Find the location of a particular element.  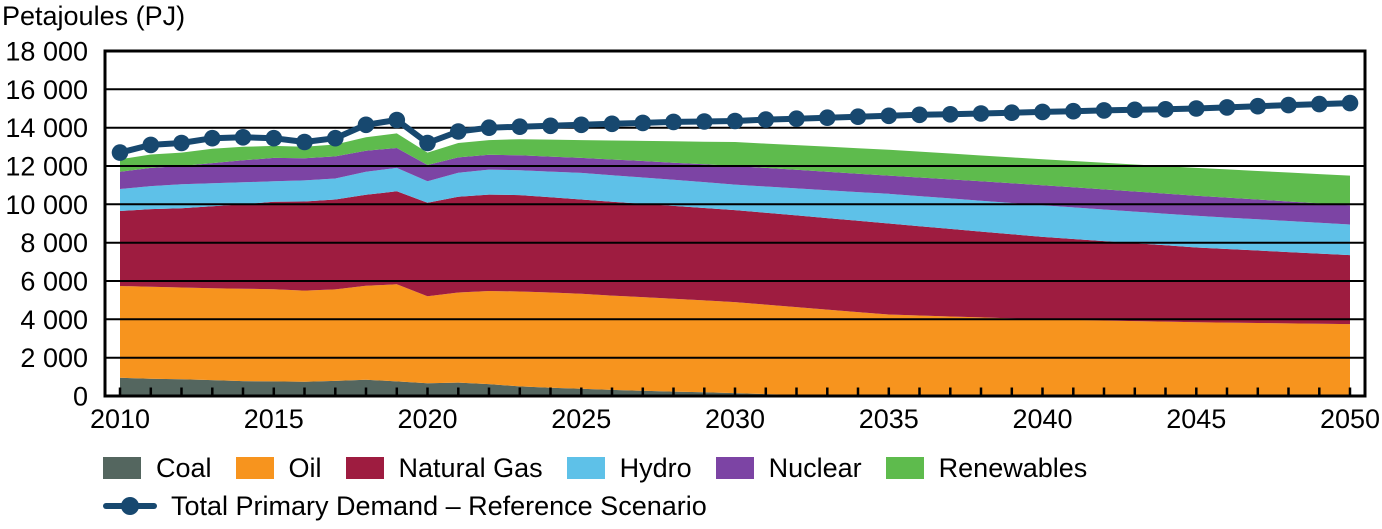

total-line-legend-marker is located at coordinates (130, 506).